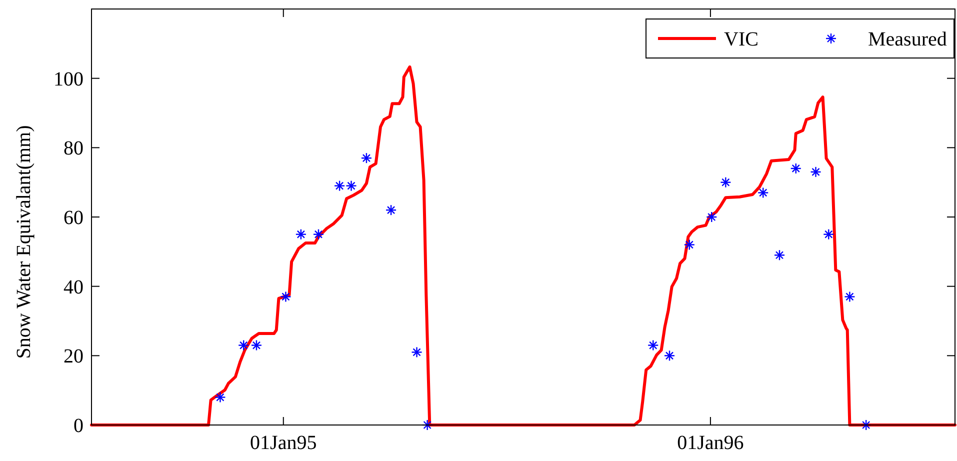 This screenshot has height=461, width=957. What do you see at coordinates (74, 218) in the screenshot?
I see `y-tick-label: 60` at bounding box center [74, 218].